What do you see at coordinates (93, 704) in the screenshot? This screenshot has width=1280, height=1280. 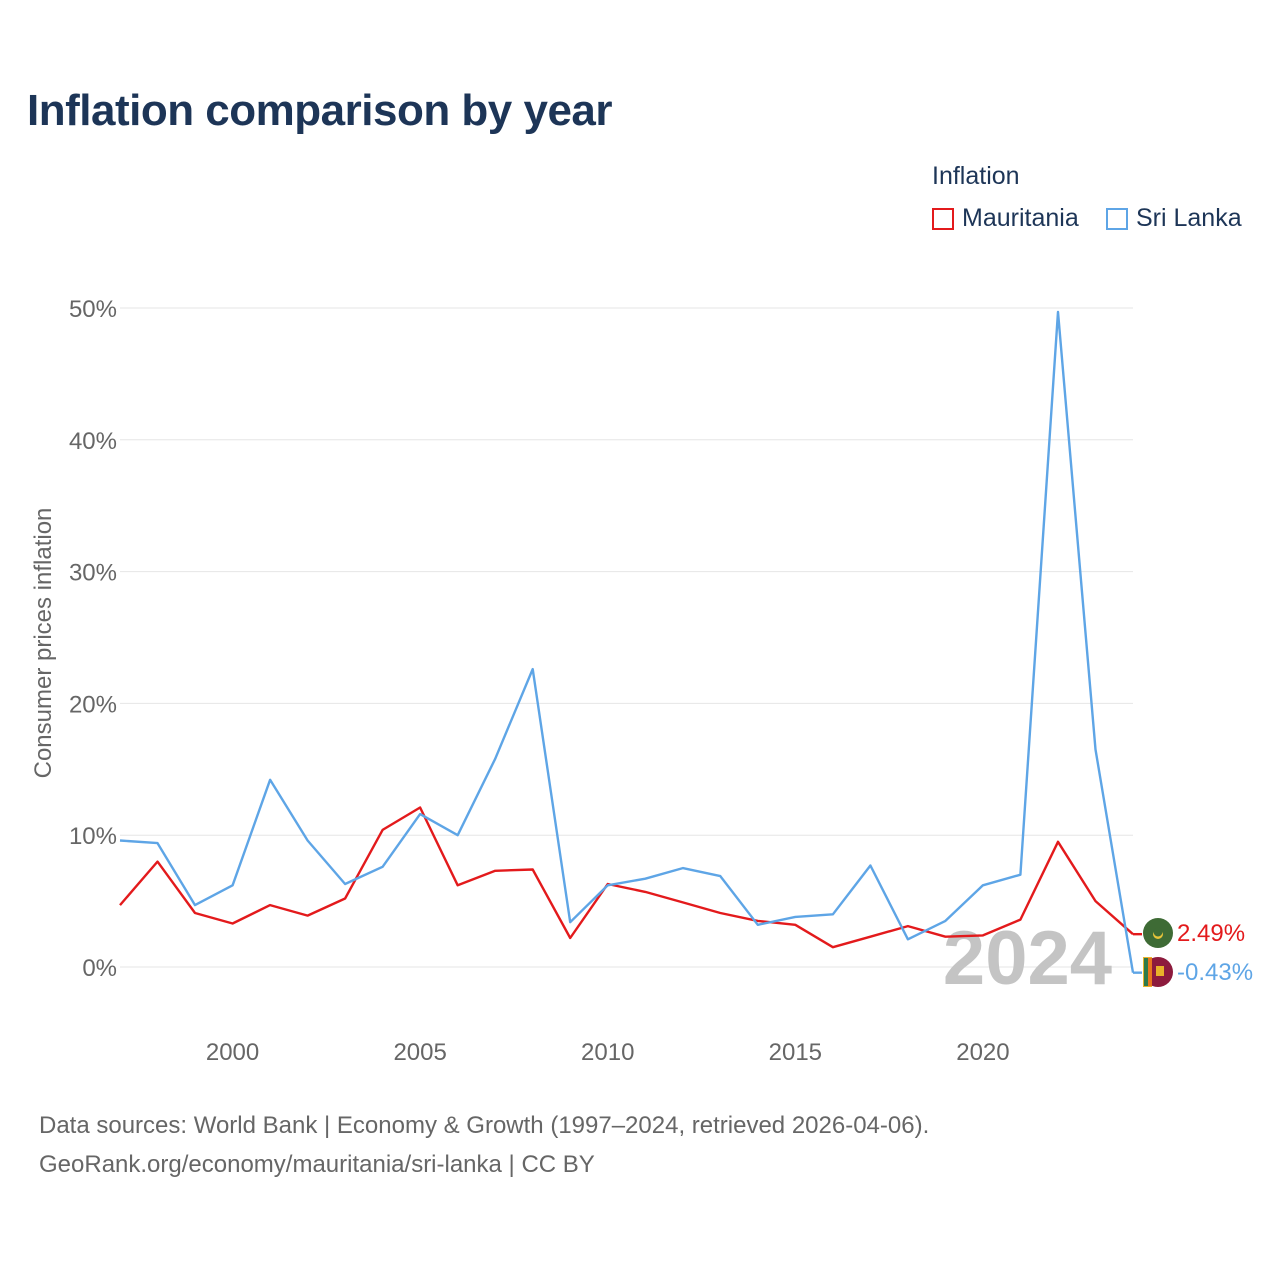 I see `y-tick-label: 20%` at bounding box center [93, 704].